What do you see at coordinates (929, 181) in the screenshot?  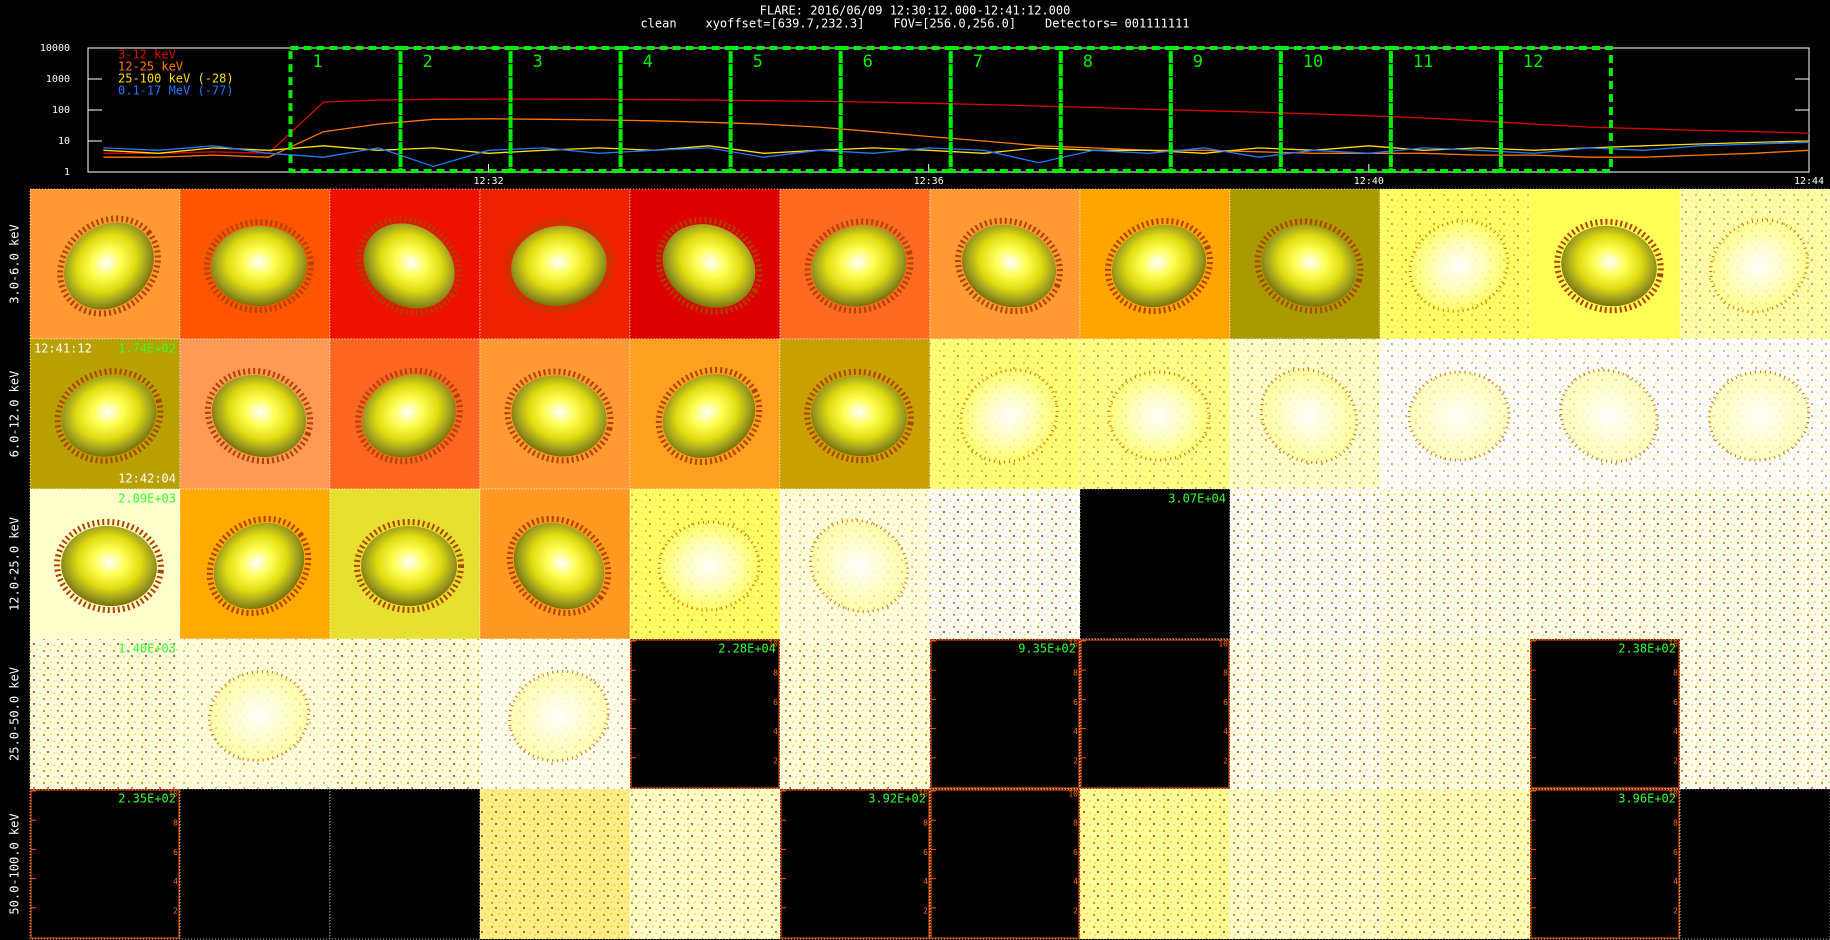 I see `x-tick-label: 12:36` at bounding box center [929, 181].